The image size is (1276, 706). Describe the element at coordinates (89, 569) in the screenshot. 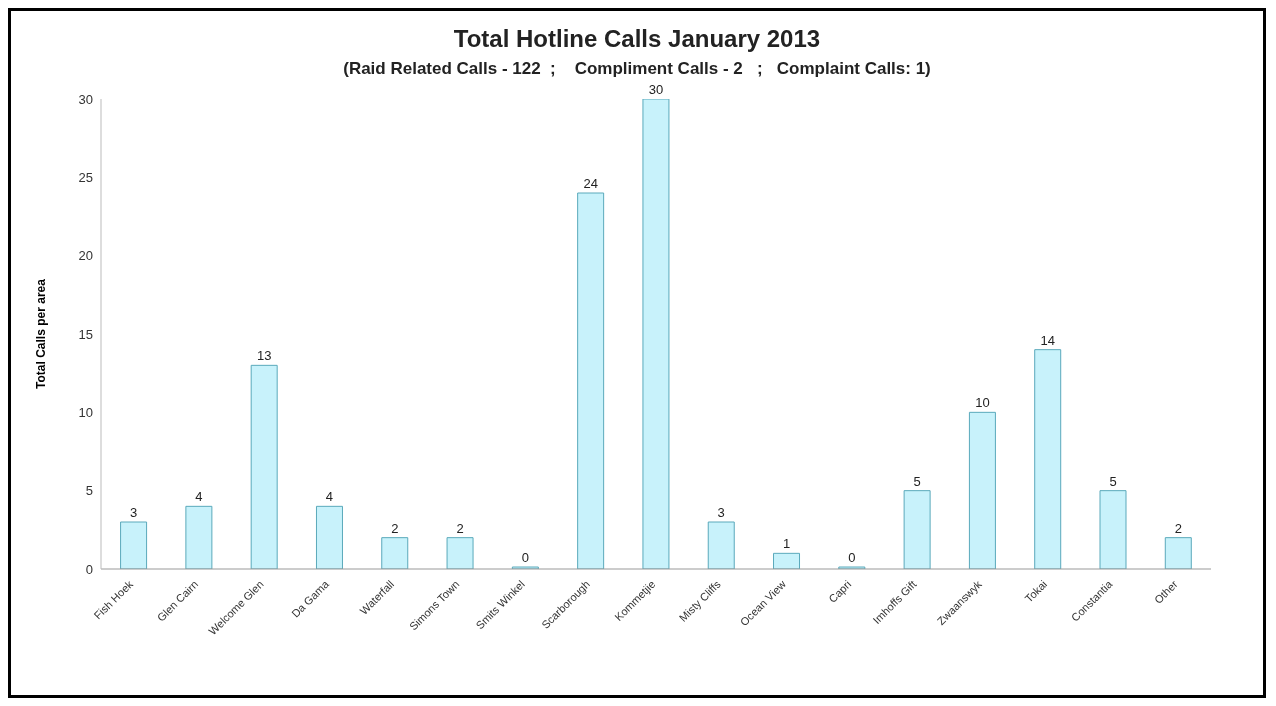

I see `y-tick-label: 0` at that location.